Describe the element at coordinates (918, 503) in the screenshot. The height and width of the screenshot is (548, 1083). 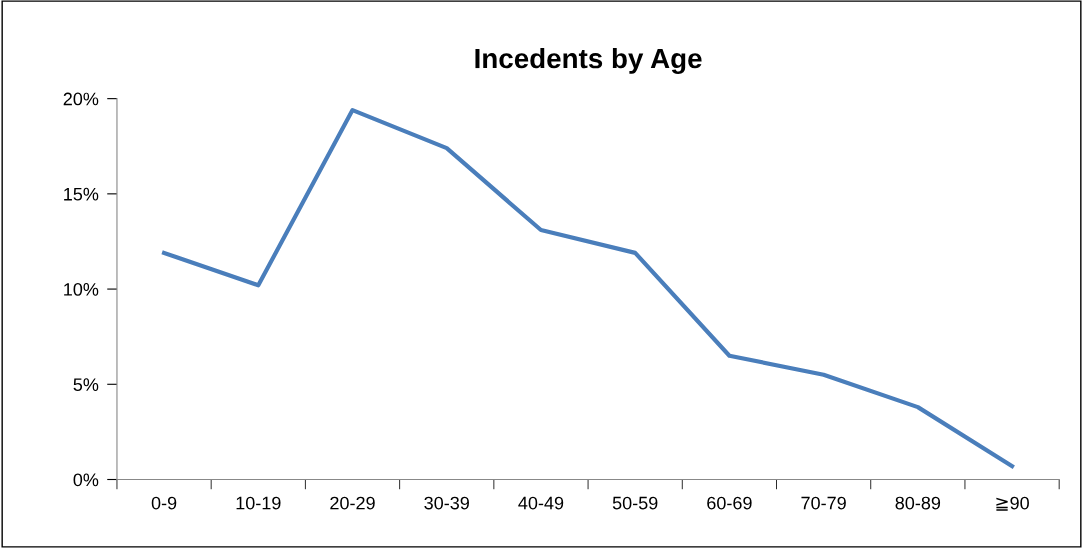
I see `x-tick-label: 80-89` at that location.